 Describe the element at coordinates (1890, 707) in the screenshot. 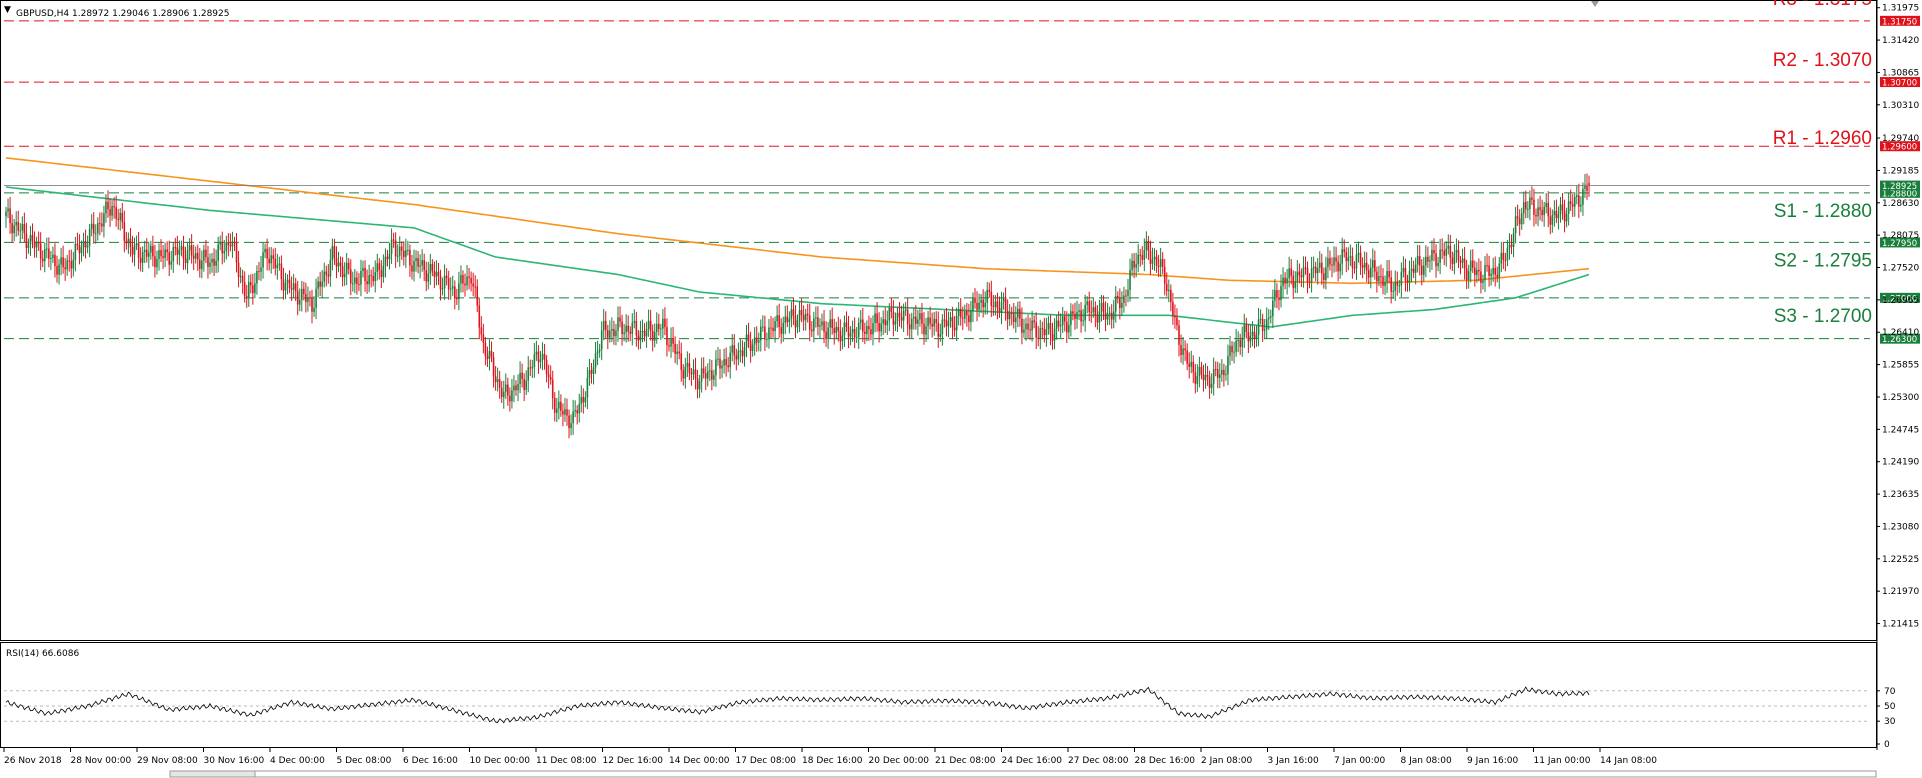

I see `rsi-tick-label: 50` at that location.